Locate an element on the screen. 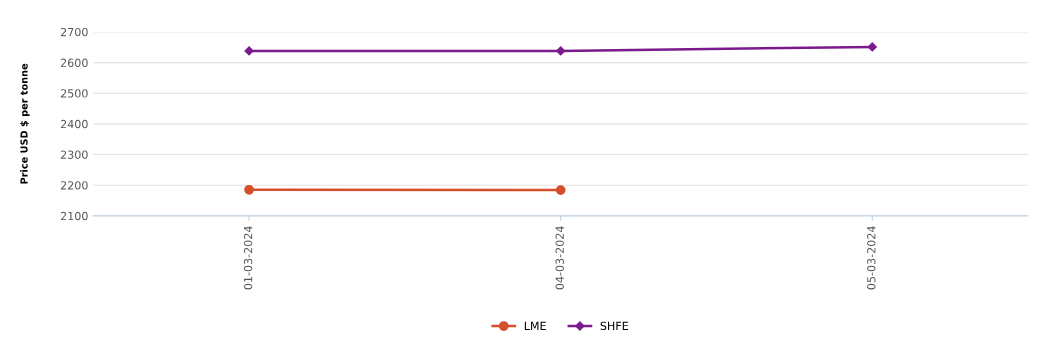  x-tick-label: 05-03-2024 is located at coordinates (871, 258).